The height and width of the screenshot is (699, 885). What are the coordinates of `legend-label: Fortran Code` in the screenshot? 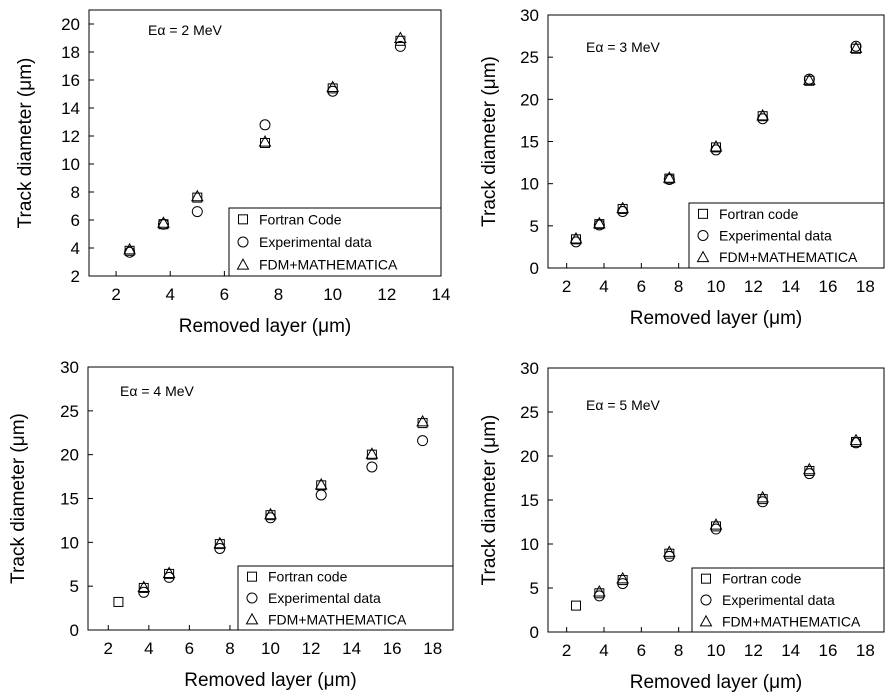 It's located at (300, 219).